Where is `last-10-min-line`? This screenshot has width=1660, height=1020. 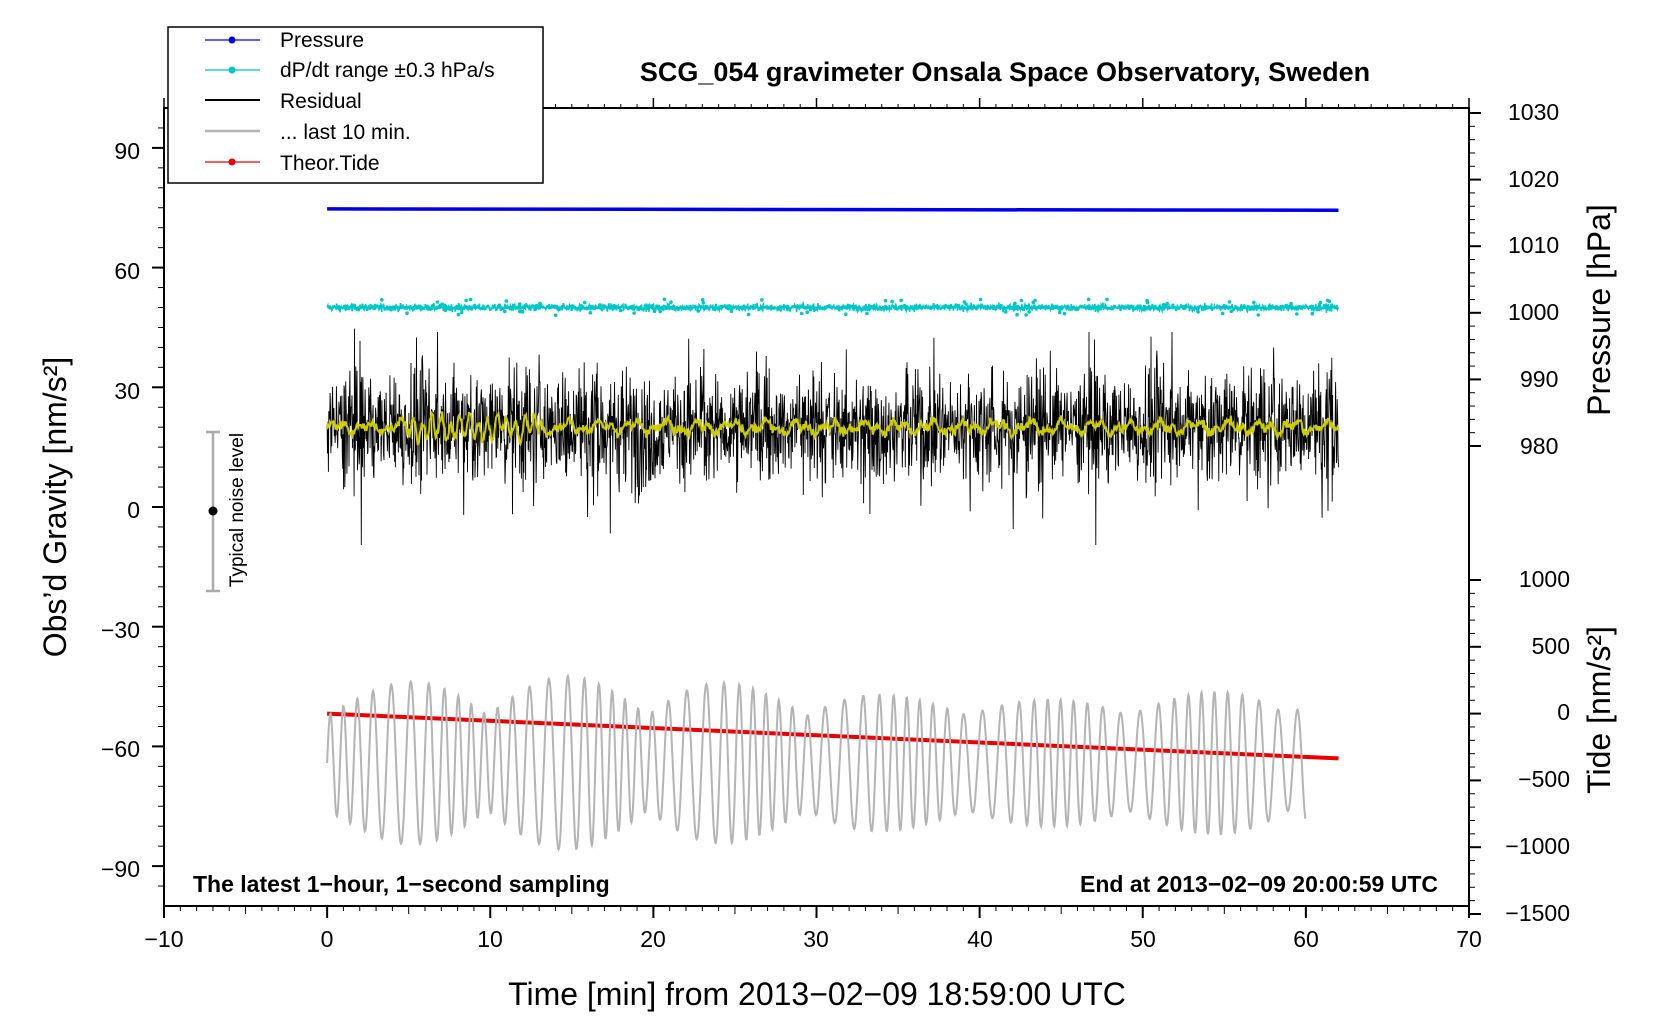 last-10-min-line is located at coordinates (816, 762).